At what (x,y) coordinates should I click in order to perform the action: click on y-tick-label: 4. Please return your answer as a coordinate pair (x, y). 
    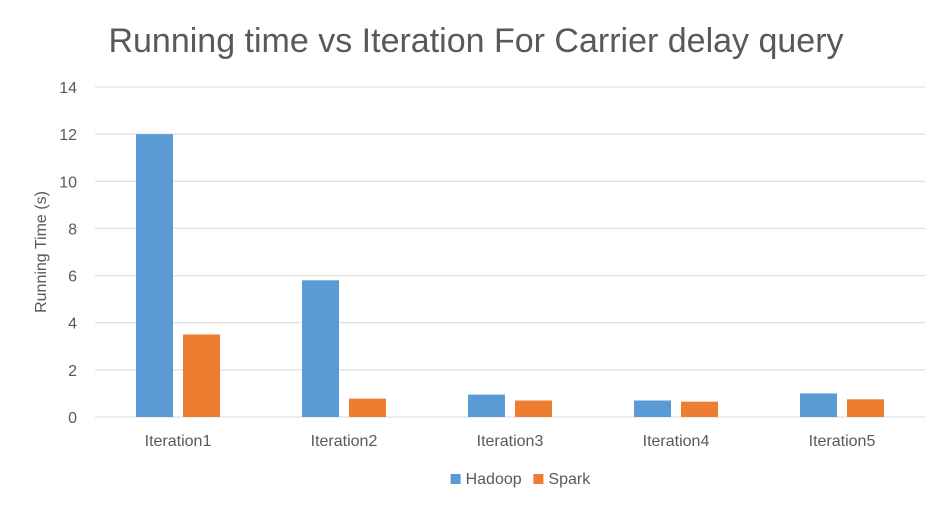
    Looking at the image, I should click on (72, 324).